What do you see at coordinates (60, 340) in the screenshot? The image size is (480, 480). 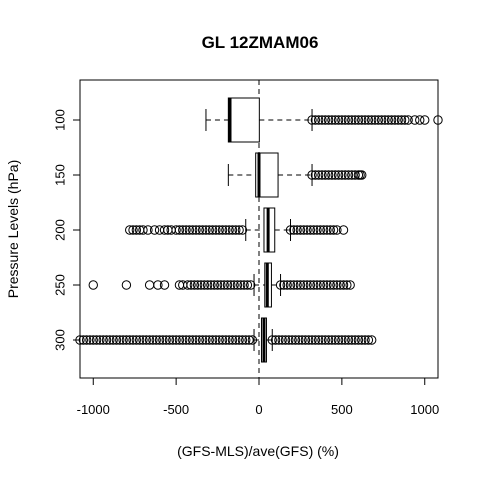 I see `y-tick-label: 300` at bounding box center [60, 340].